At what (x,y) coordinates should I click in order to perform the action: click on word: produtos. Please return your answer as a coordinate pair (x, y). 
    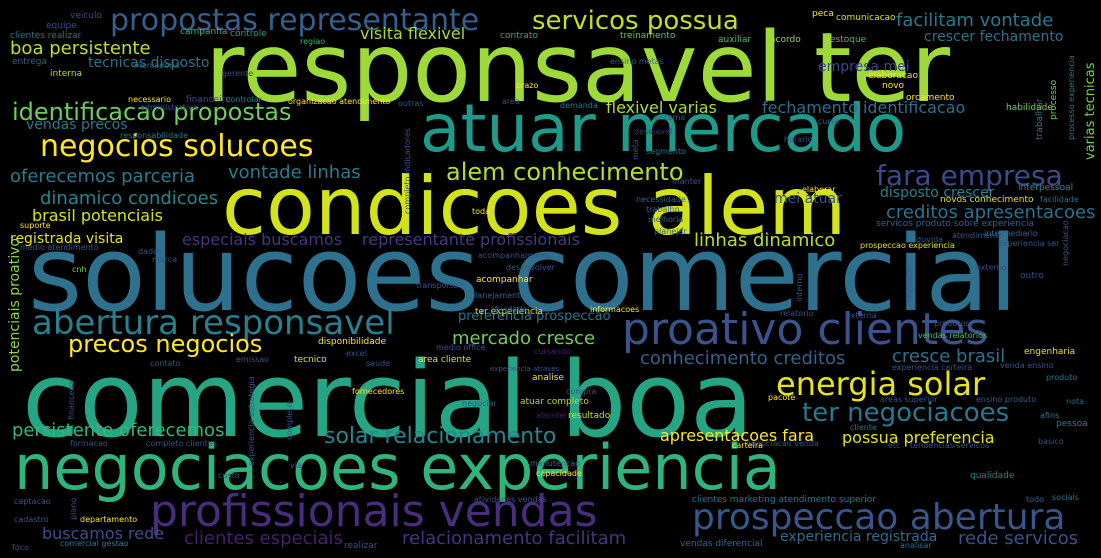
    Looking at the image, I should click on (952, 323).